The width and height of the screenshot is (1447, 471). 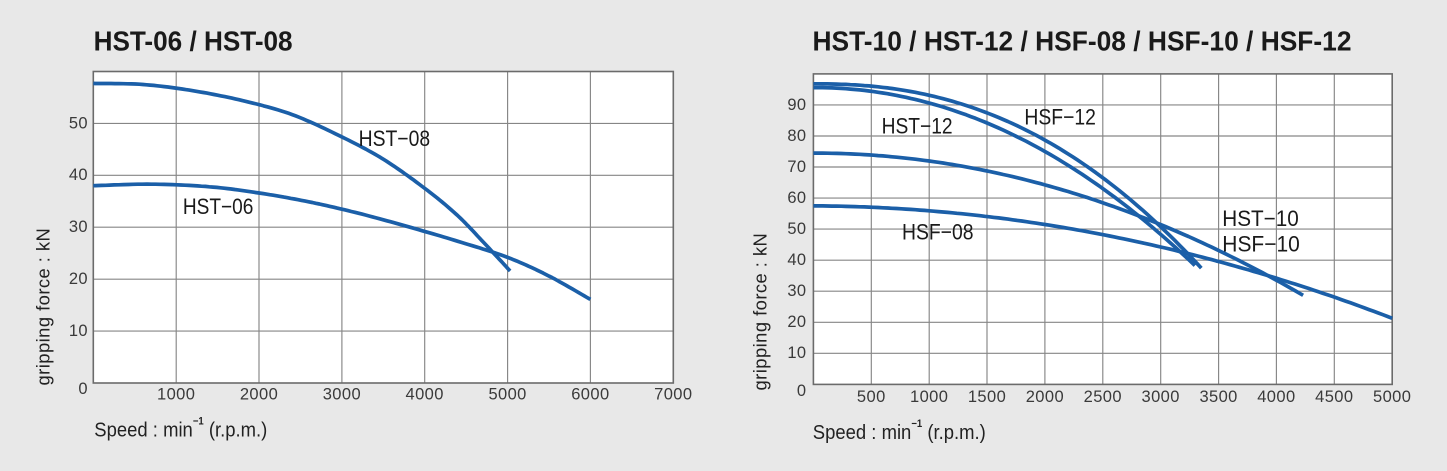 What do you see at coordinates (395, 138) in the screenshot?
I see `svg-text: HST−08` at bounding box center [395, 138].